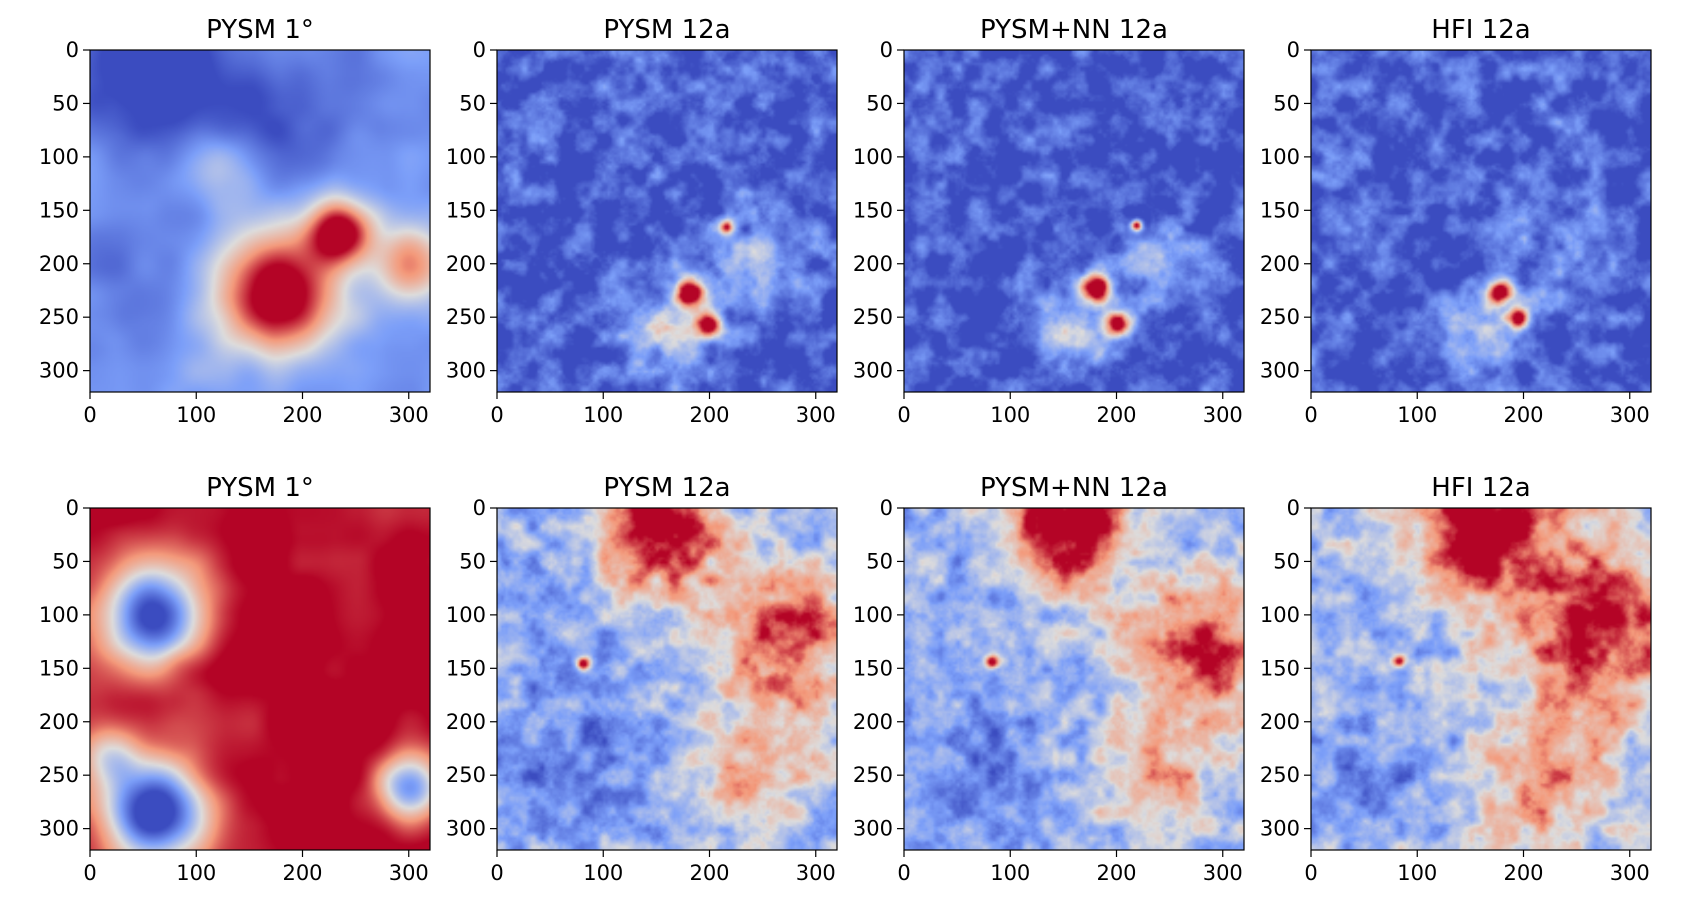 The width and height of the screenshot is (1688, 902). What do you see at coordinates (1480, 488) in the screenshot?
I see `subplot-title: HFI 12a` at bounding box center [1480, 488].